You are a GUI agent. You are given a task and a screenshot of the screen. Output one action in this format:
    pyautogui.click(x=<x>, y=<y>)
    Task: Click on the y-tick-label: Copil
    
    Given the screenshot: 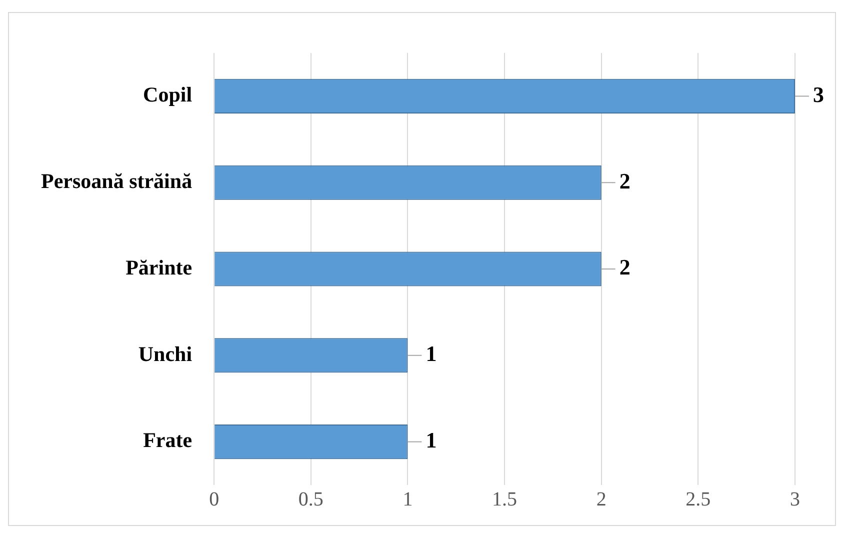 What is the action you would take?
    pyautogui.click(x=167, y=94)
    